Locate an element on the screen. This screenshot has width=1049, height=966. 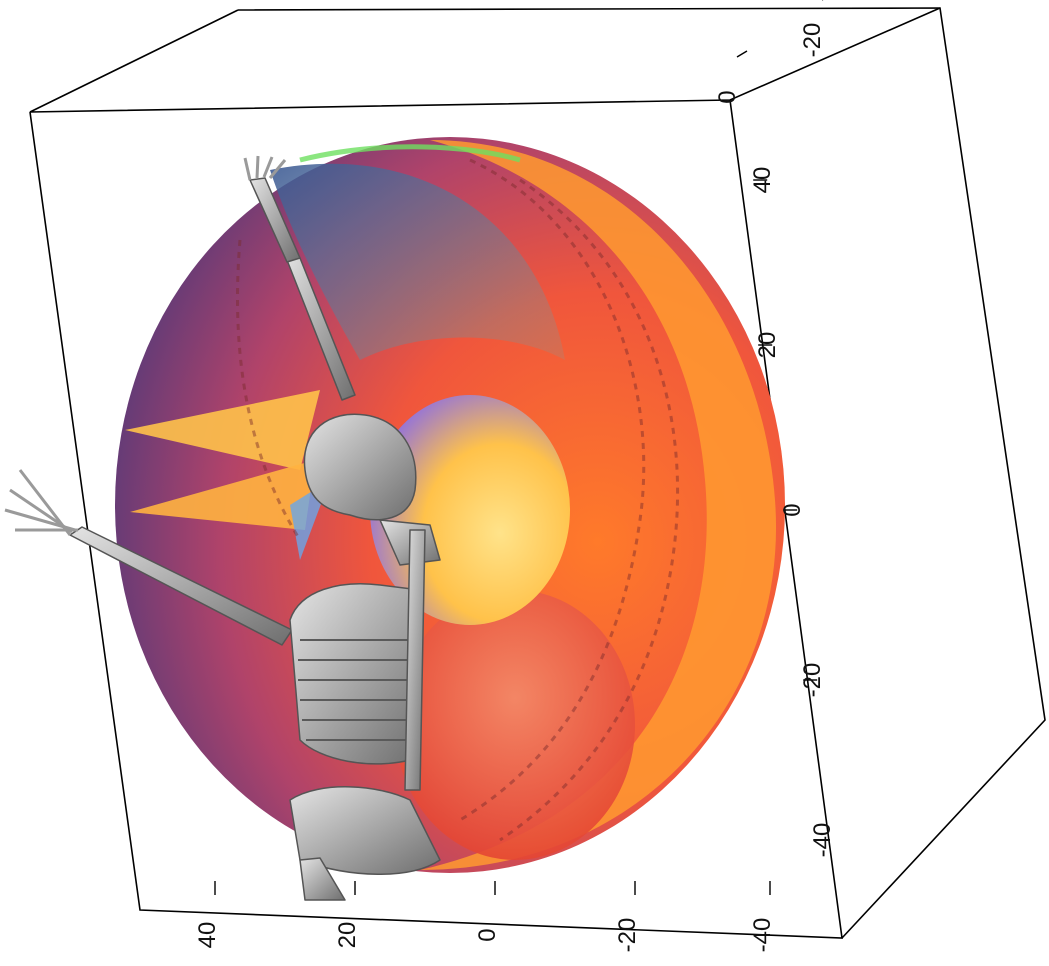
vertical-axis-tick-label: 0 is located at coordinates (792, 509).